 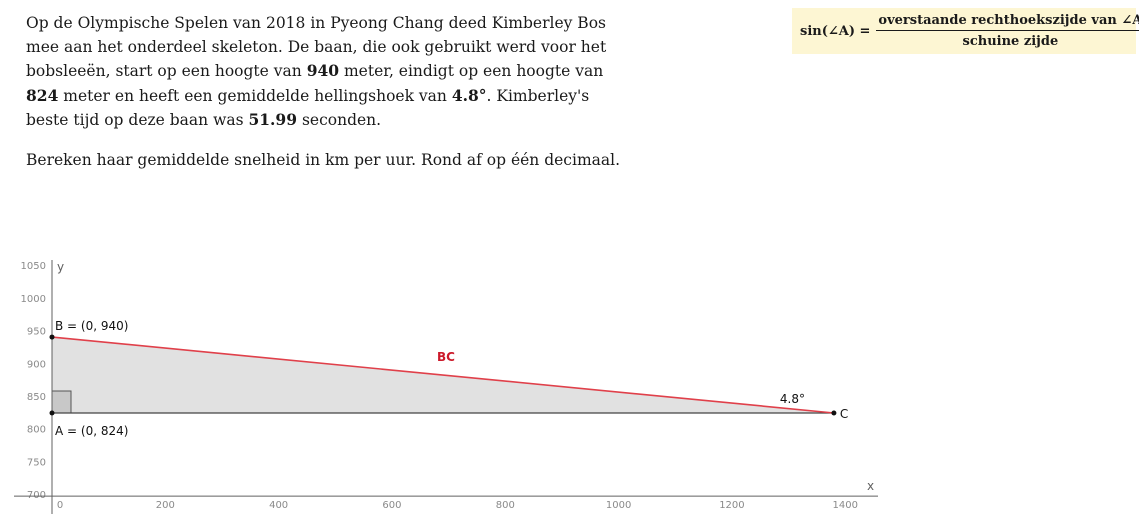 What do you see at coordinates (457, 505) in the screenshot?
I see `x-tick-labels: 0 200 400 600 800 1000 1200 1400` at bounding box center [457, 505].